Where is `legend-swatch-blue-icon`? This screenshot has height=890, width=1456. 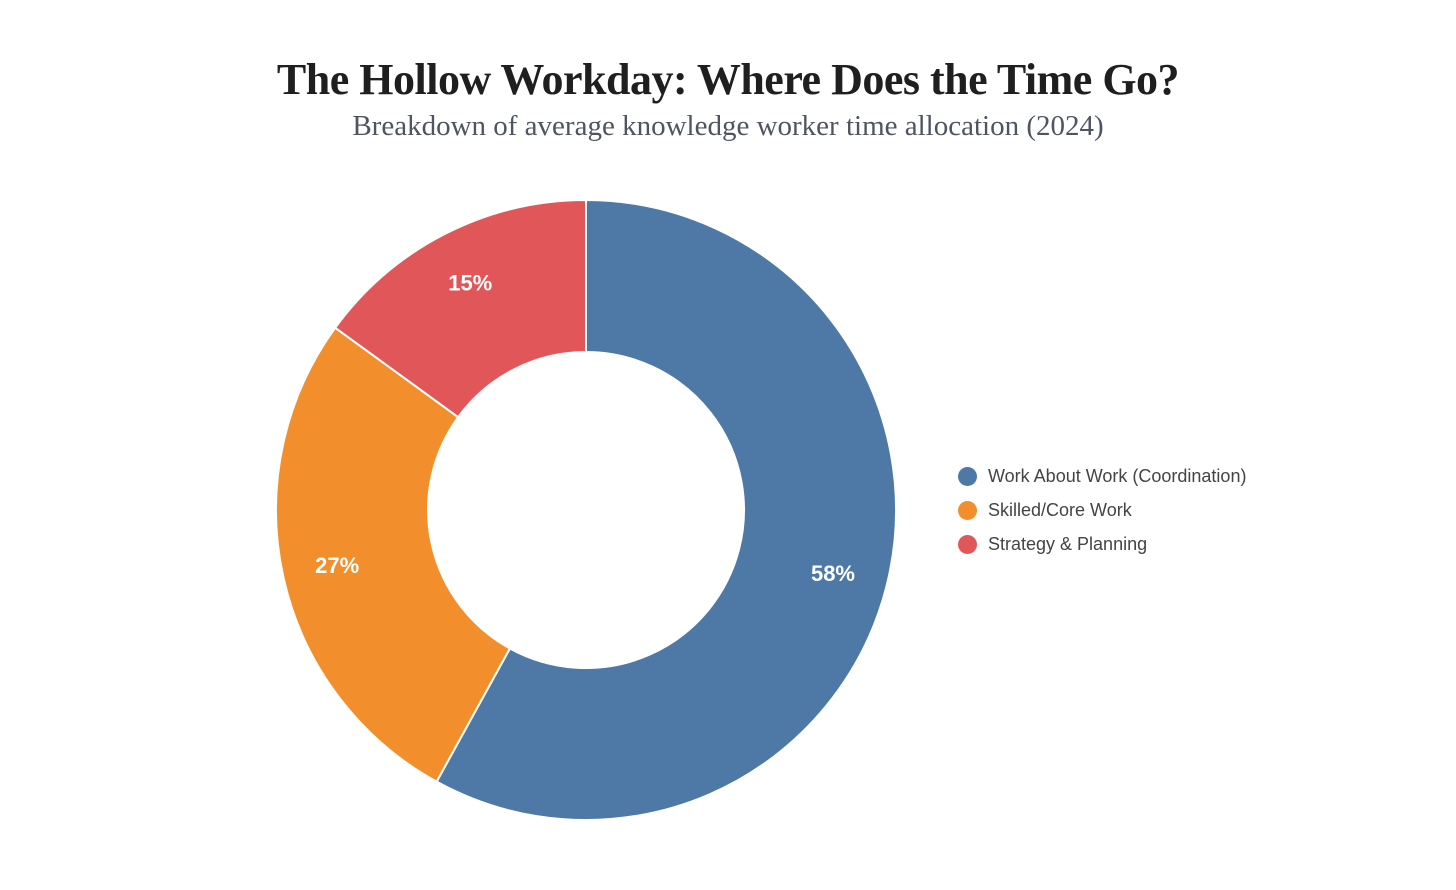 legend-swatch-blue-icon is located at coordinates (967, 476).